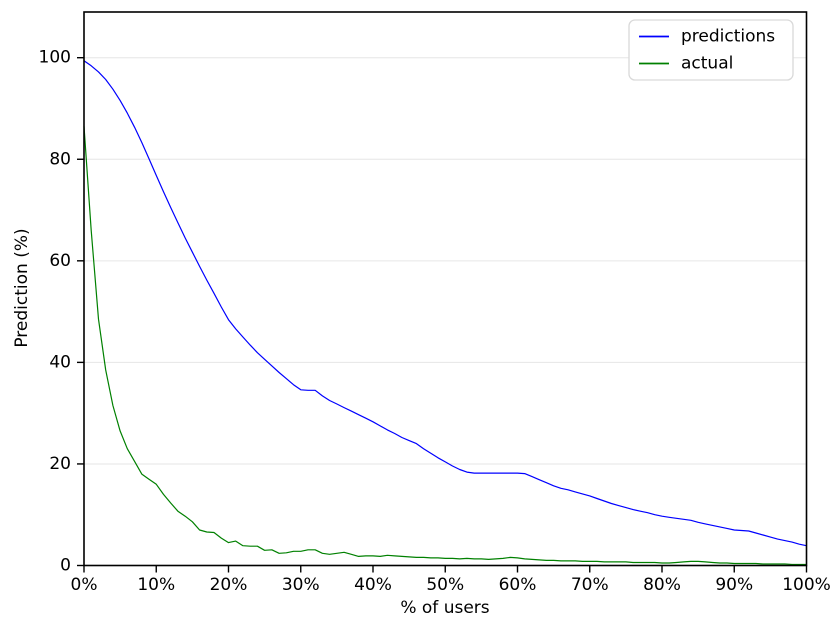 This screenshot has width=830, height=623. What do you see at coordinates (60, 464) in the screenshot?
I see `y-tick-label: 20` at bounding box center [60, 464].